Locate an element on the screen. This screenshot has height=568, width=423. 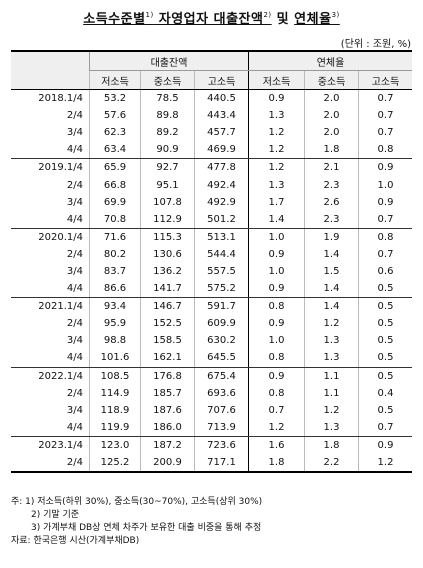
value-cell: 108.5 is located at coordinates (115, 376).